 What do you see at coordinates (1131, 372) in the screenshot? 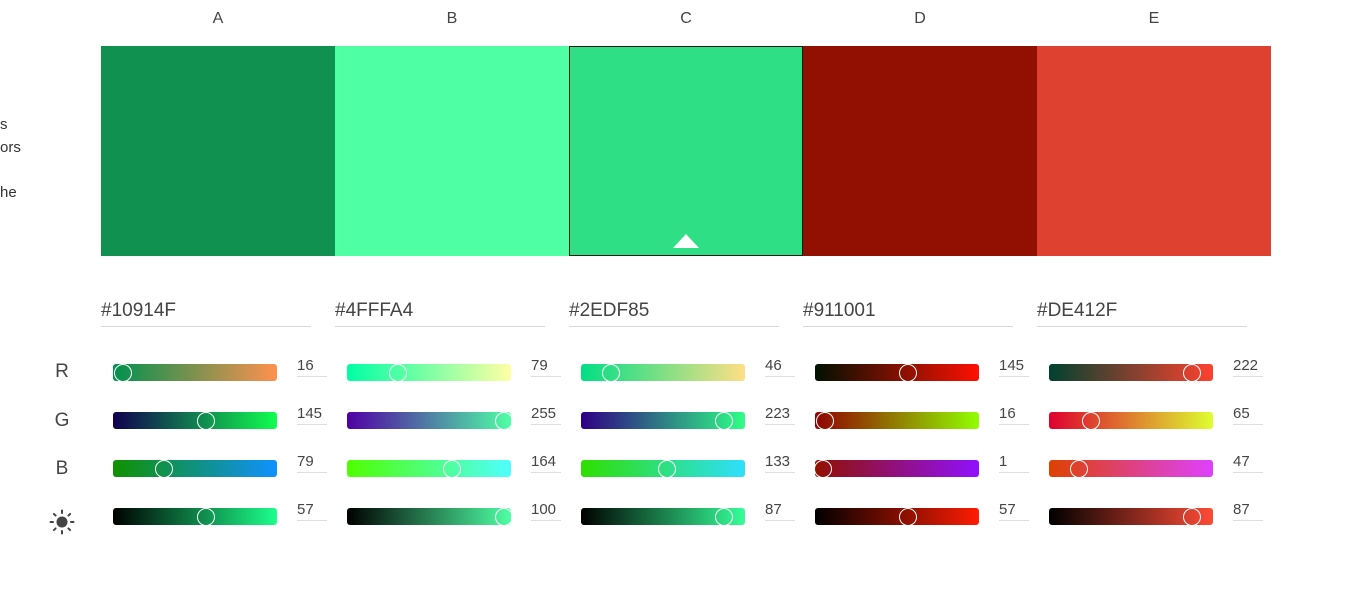
I see `slider-red-e` at bounding box center [1131, 372].